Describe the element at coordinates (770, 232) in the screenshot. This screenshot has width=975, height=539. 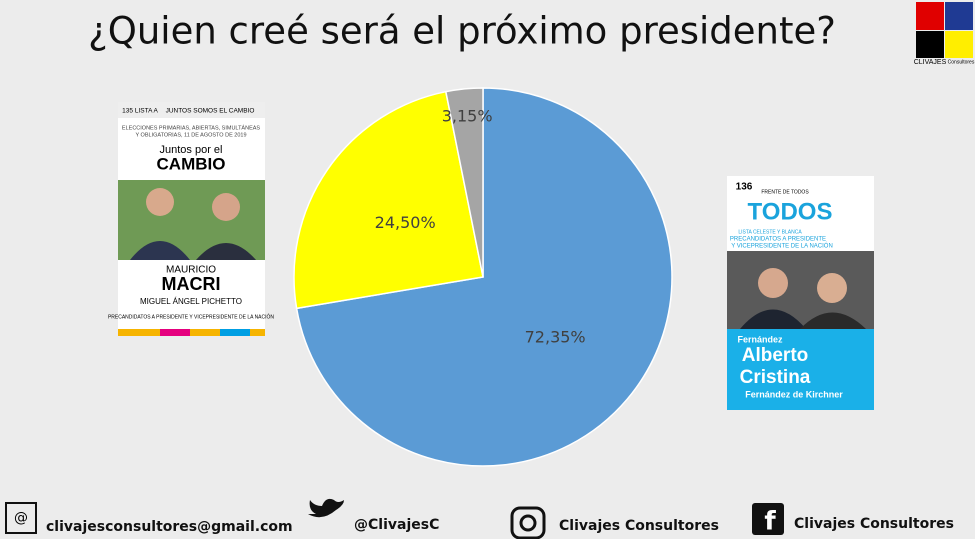
I see `ballot-list: LISTA CELESTE Y BLANCA` at that location.